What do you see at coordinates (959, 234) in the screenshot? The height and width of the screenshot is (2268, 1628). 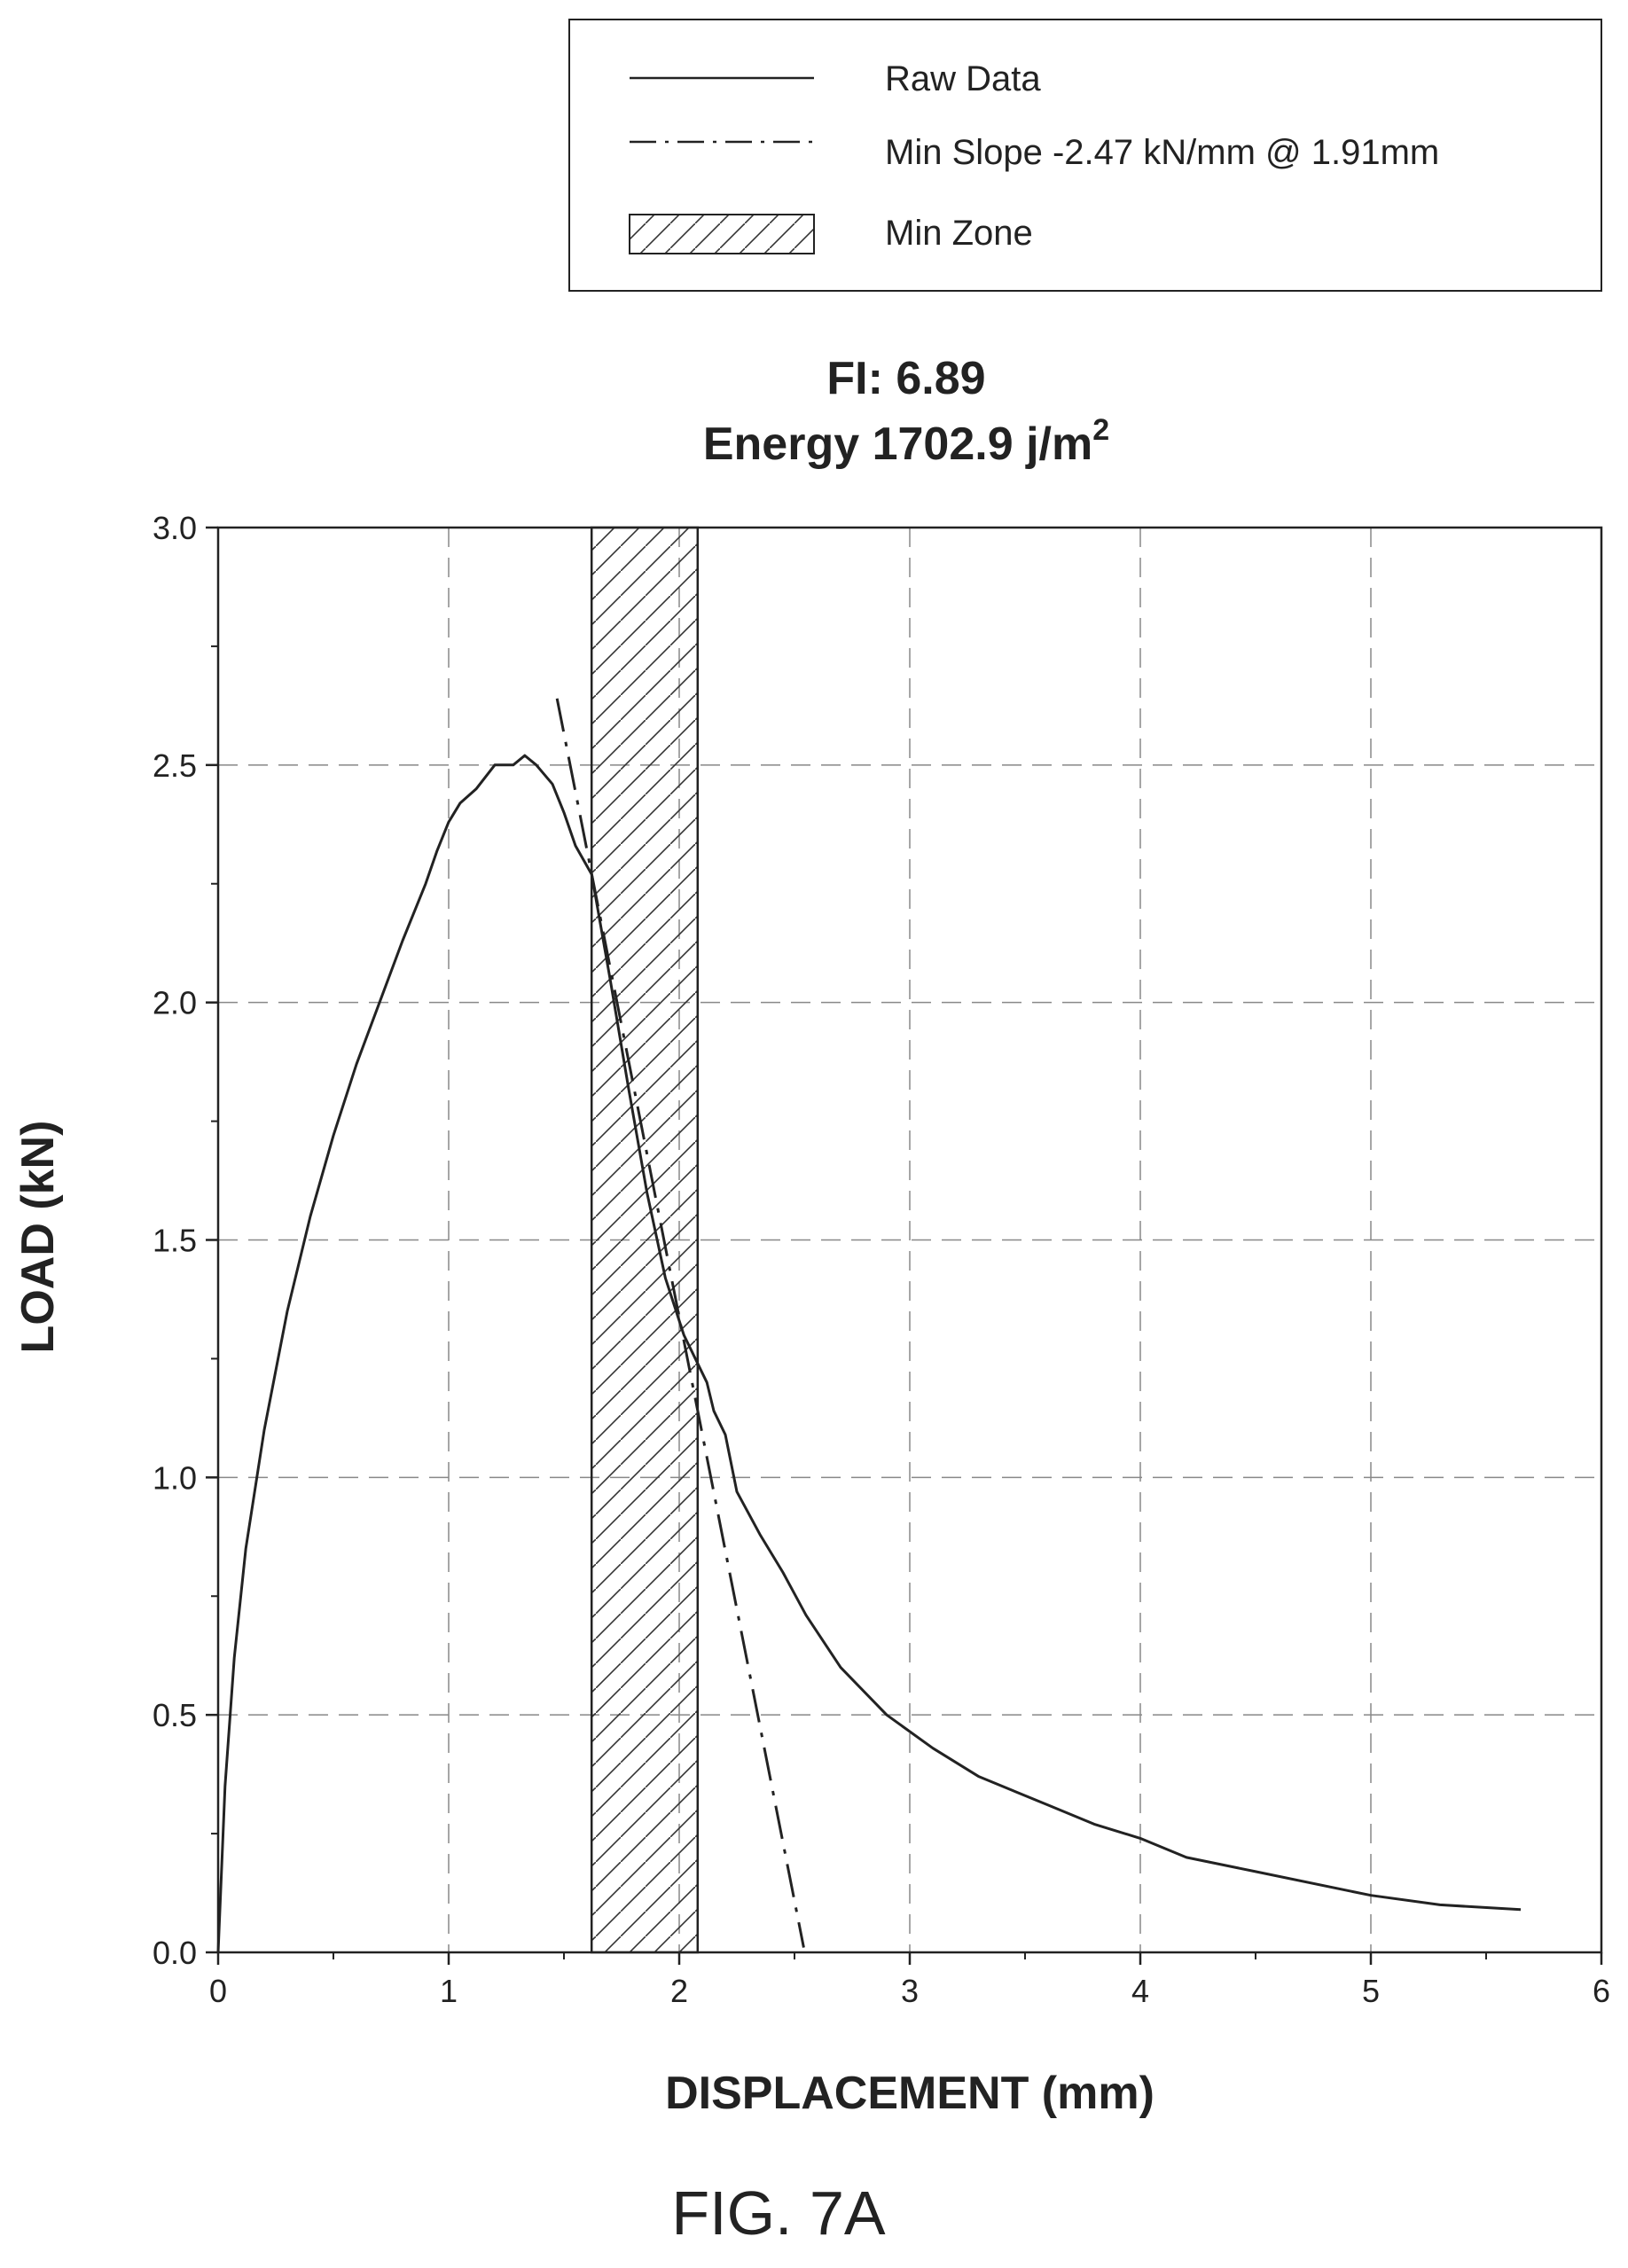 I see `legend-zone-label: Min Zone` at bounding box center [959, 234].